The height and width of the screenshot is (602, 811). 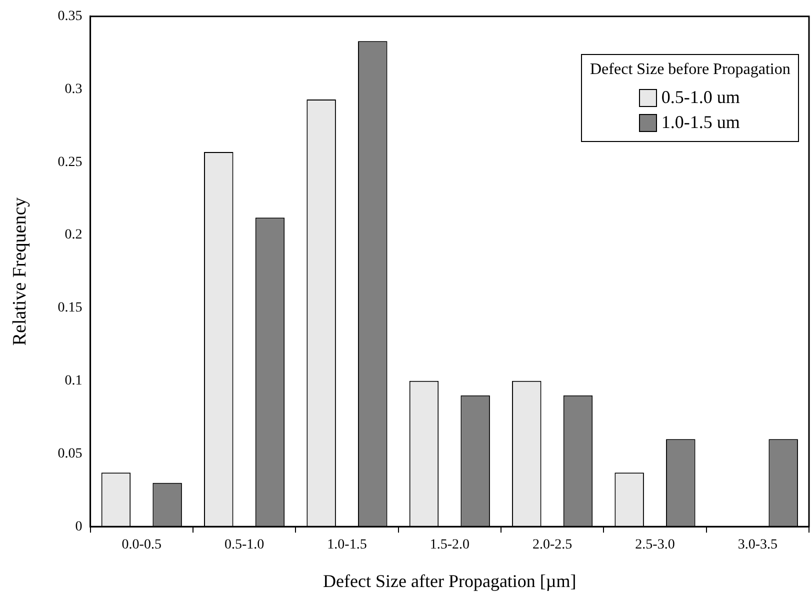 What do you see at coordinates (655, 545) in the screenshot?
I see `x-tick-label: 2.5-3.0` at bounding box center [655, 545].